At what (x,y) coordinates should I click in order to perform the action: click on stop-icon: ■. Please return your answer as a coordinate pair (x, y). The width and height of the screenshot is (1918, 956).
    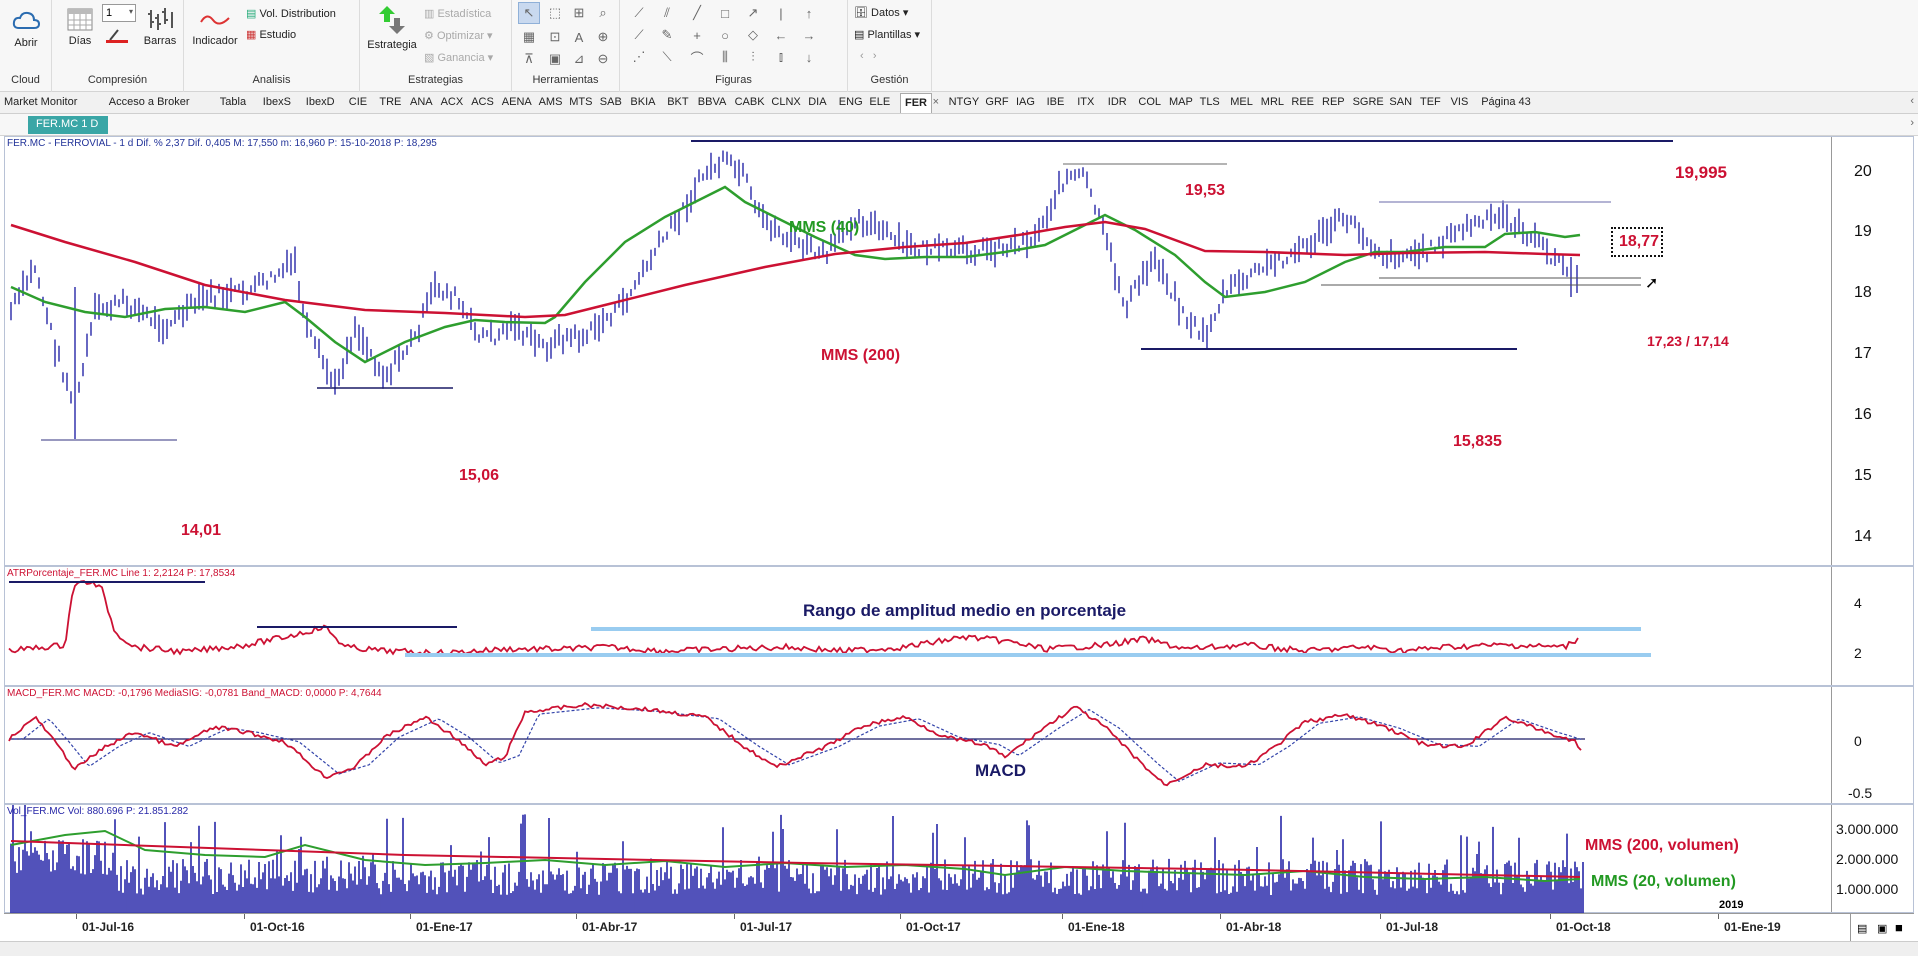
    Looking at the image, I should click on (1899, 927).